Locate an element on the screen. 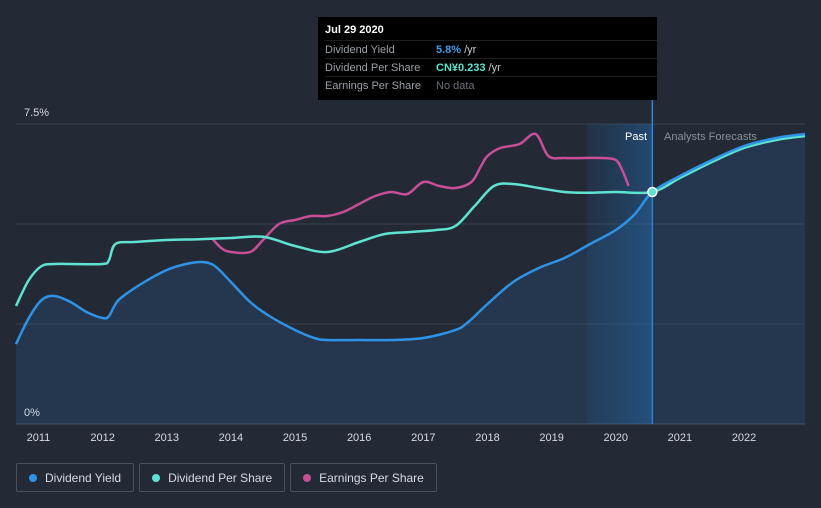  x-tick-label: 2015 is located at coordinates (295, 438).